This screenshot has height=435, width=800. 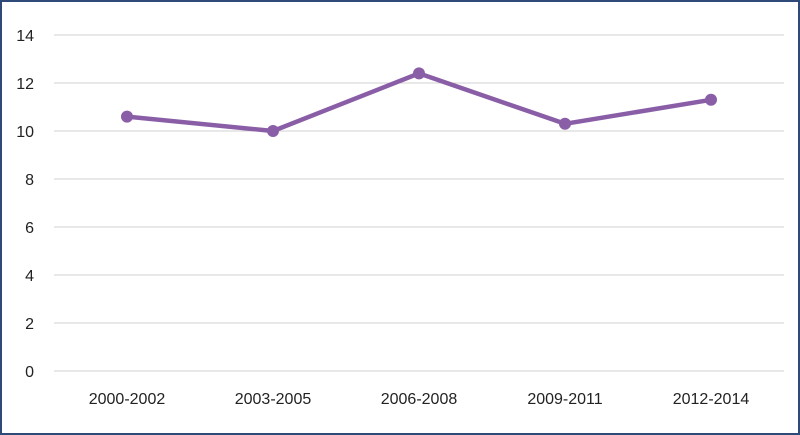 I want to click on y-tick-label: 0, so click(x=29, y=372).